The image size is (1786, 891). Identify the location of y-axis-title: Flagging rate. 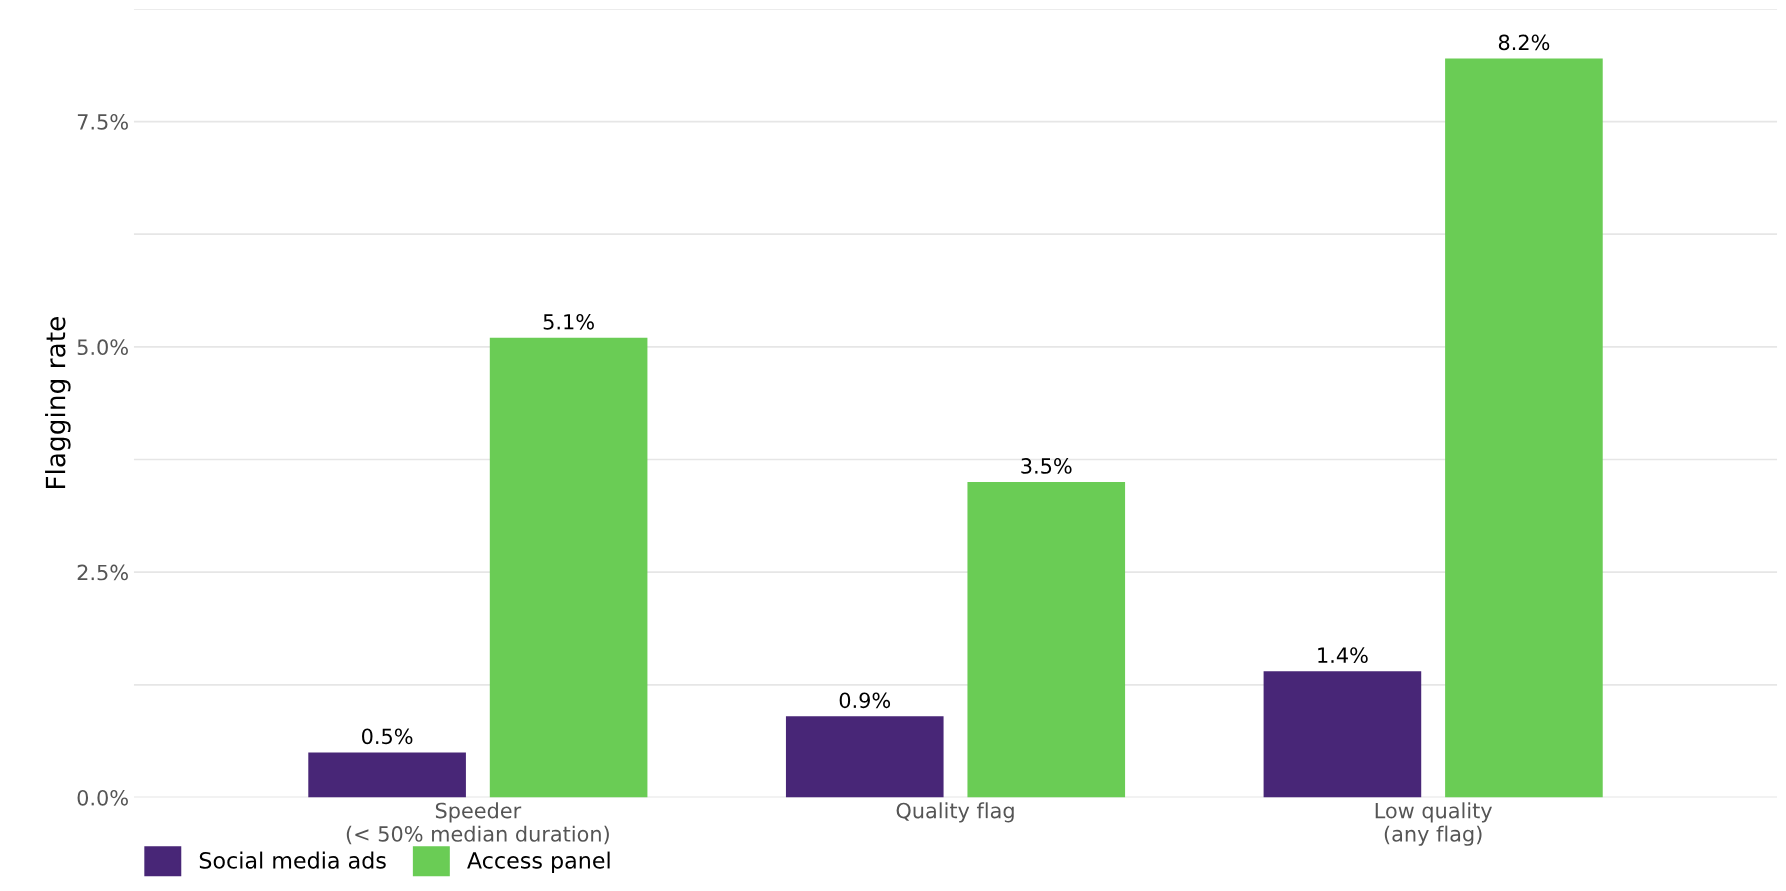
(58, 403).